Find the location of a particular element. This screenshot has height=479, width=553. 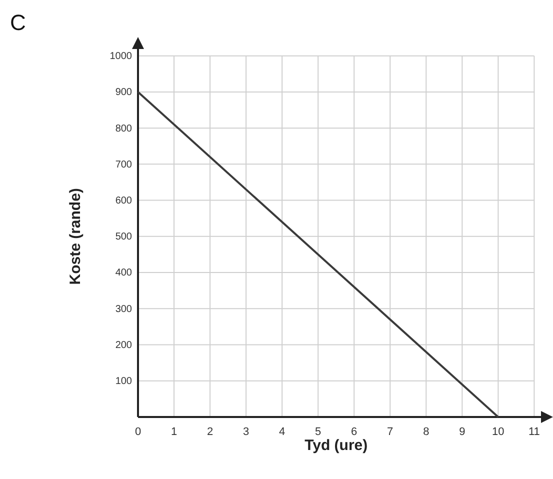

y-tick-label: 600 is located at coordinates (123, 201).